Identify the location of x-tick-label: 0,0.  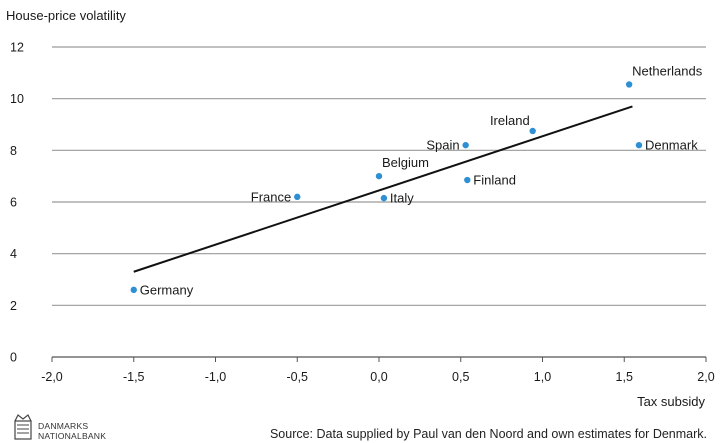
(378, 377).